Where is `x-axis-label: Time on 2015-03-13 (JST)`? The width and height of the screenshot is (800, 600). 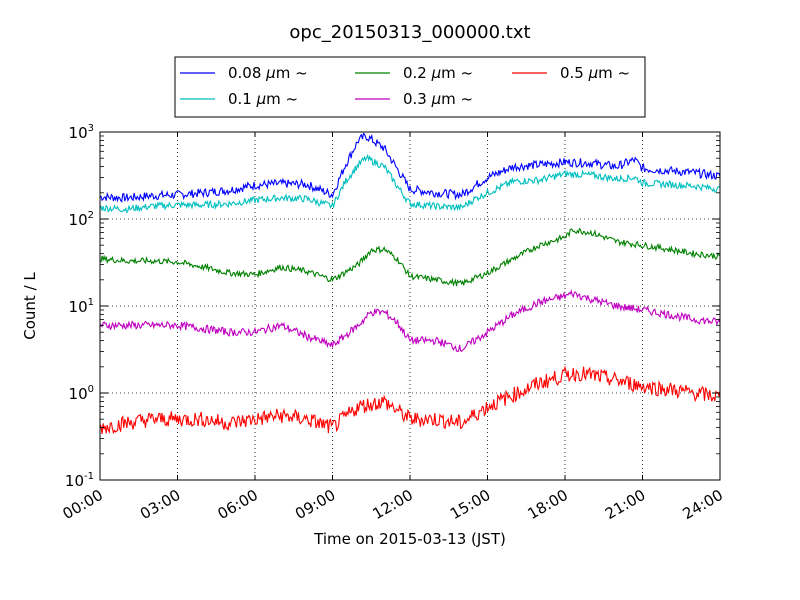 x-axis-label: Time on 2015-03-13 (JST) is located at coordinates (409, 539).